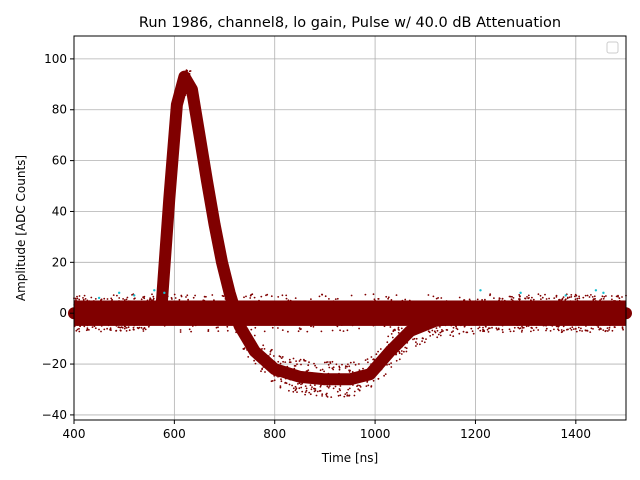 The image size is (640, 480). What do you see at coordinates (612, 47) in the screenshot?
I see `legend-box` at bounding box center [612, 47].